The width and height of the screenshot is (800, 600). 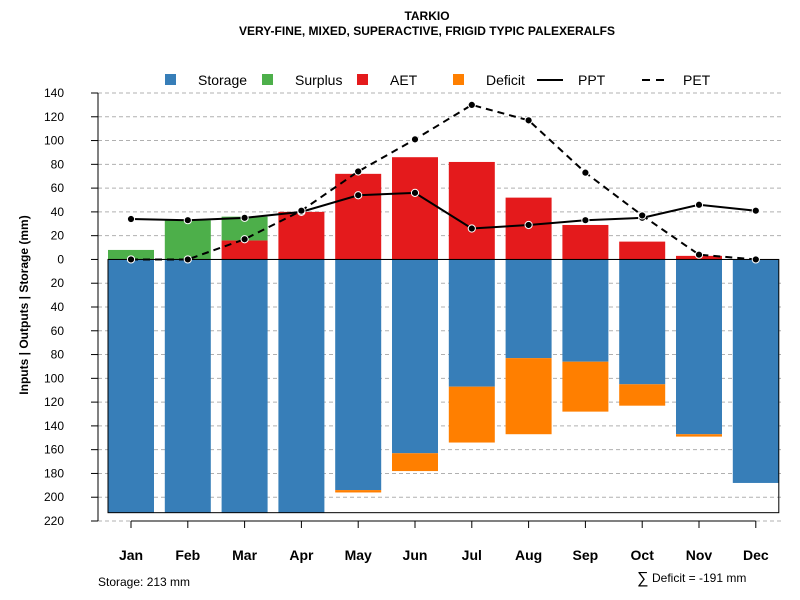 What do you see at coordinates (170, 79) in the screenshot?
I see `legend-swatch-storage` at bounding box center [170, 79].